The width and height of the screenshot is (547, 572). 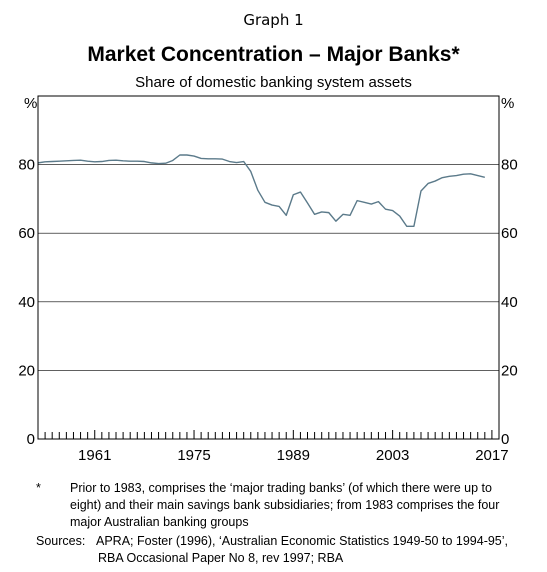 I want to click on y-axis-unit-right: %, so click(x=507, y=103).